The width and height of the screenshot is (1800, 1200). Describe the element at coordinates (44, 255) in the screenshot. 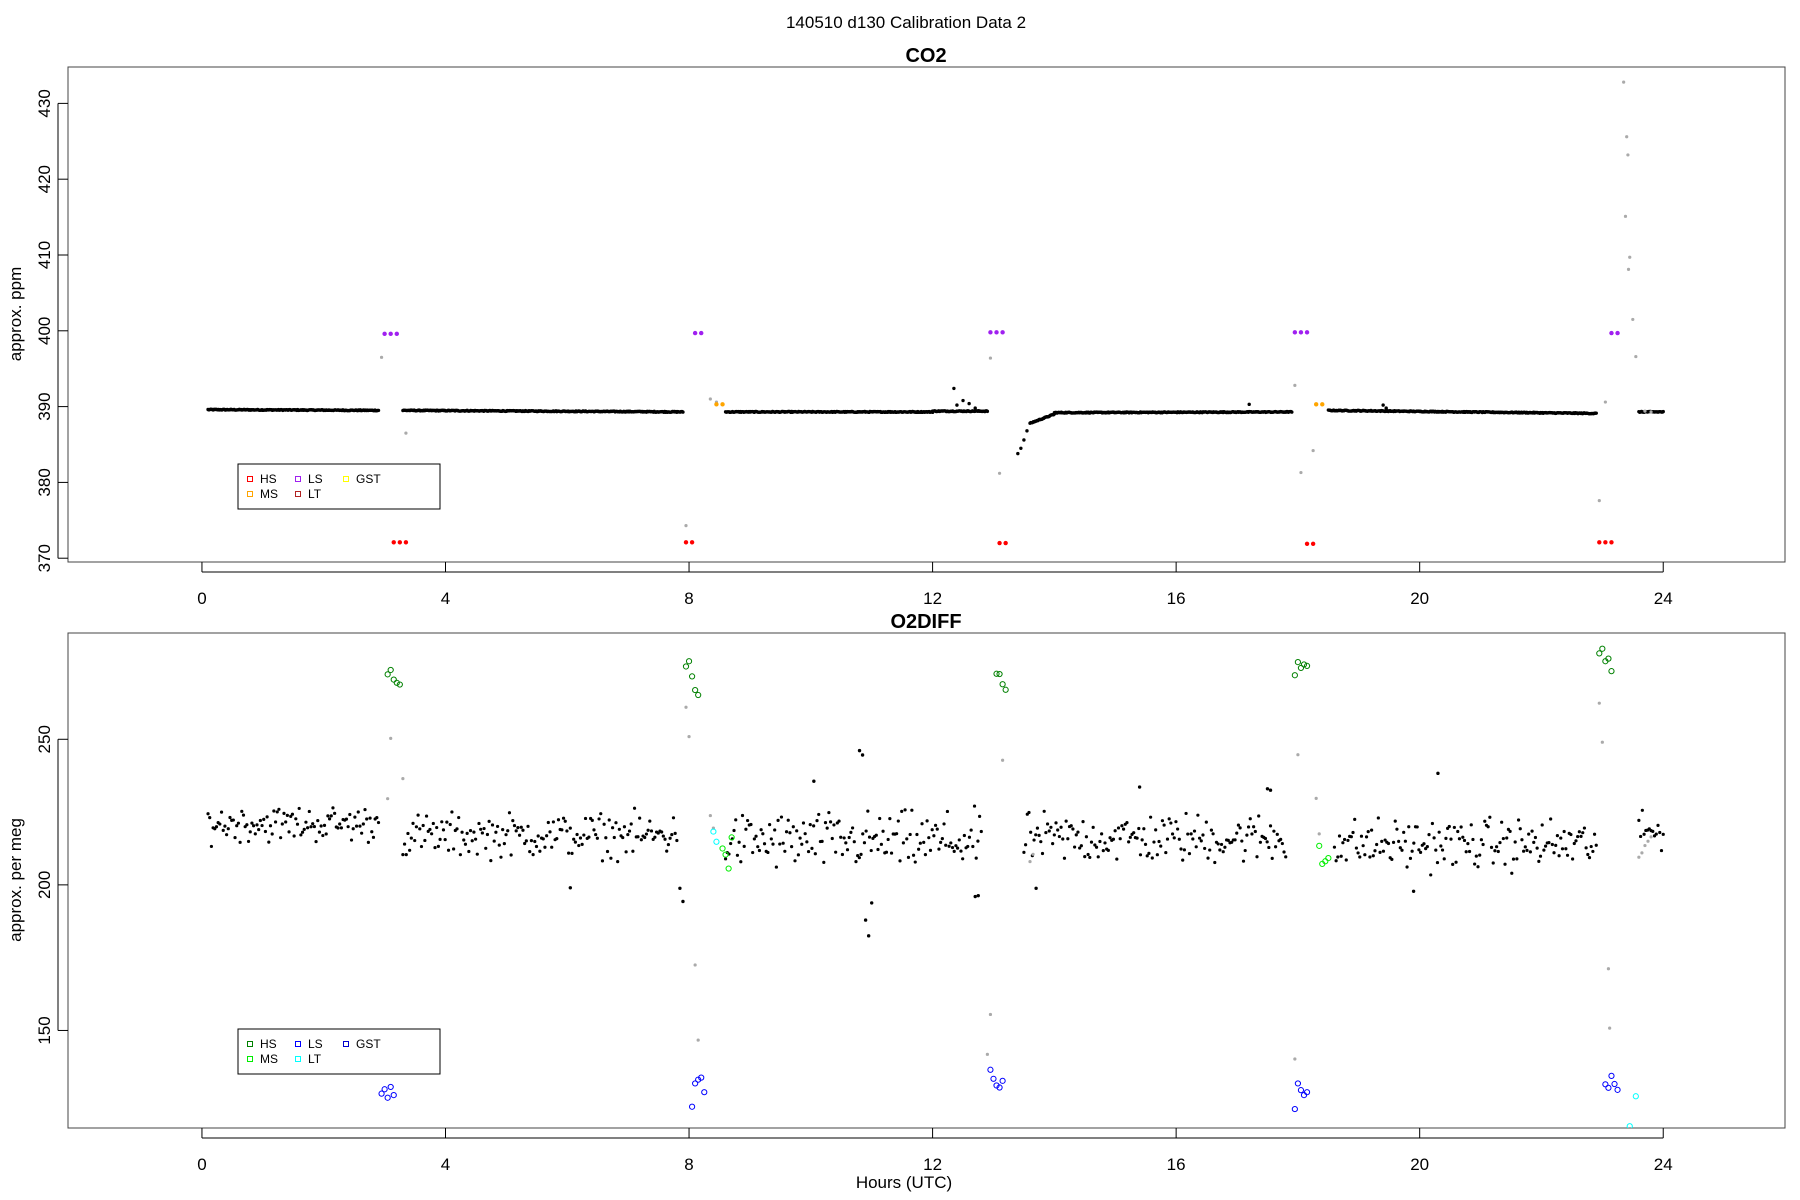

I see `y-tick-label: 410` at that location.